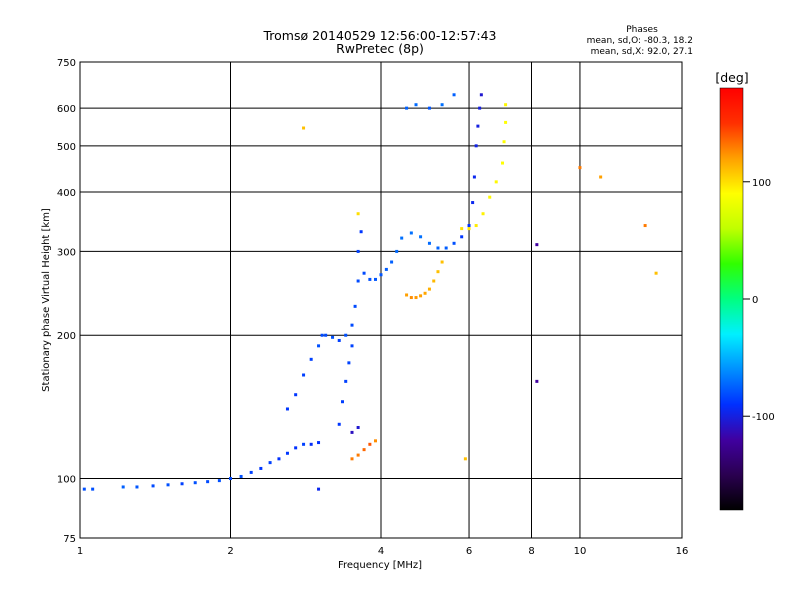 The height and width of the screenshot is (600, 800). What do you see at coordinates (761, 183) in the screenshot?
I see `colorbar-tick-label: 100` at bounding box center [761, 183].